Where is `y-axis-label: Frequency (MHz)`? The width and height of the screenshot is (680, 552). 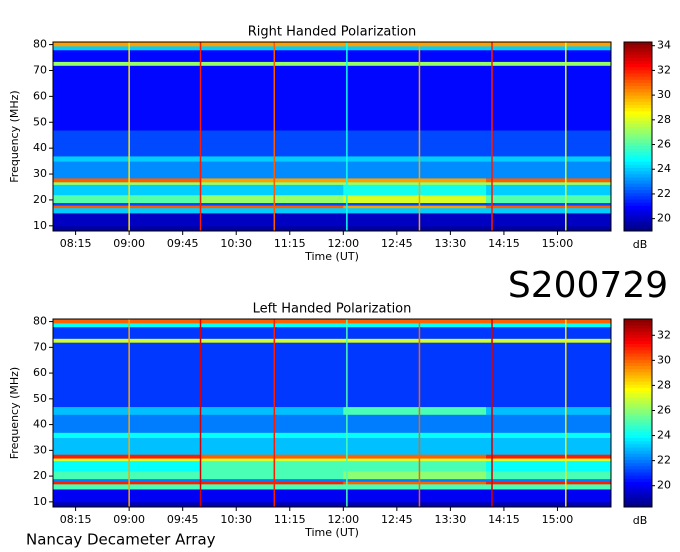
y-axis-label: Frequency (MHz) is located at coordinates (14, 413).